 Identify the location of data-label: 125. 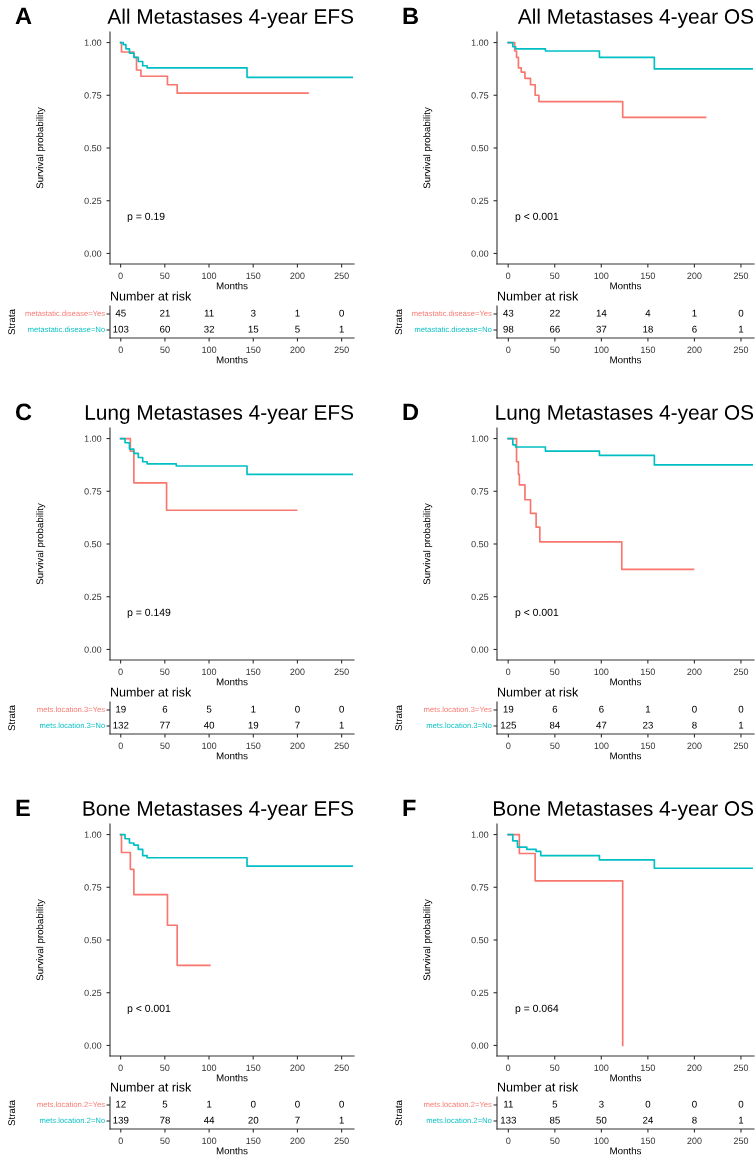
(508, 725).